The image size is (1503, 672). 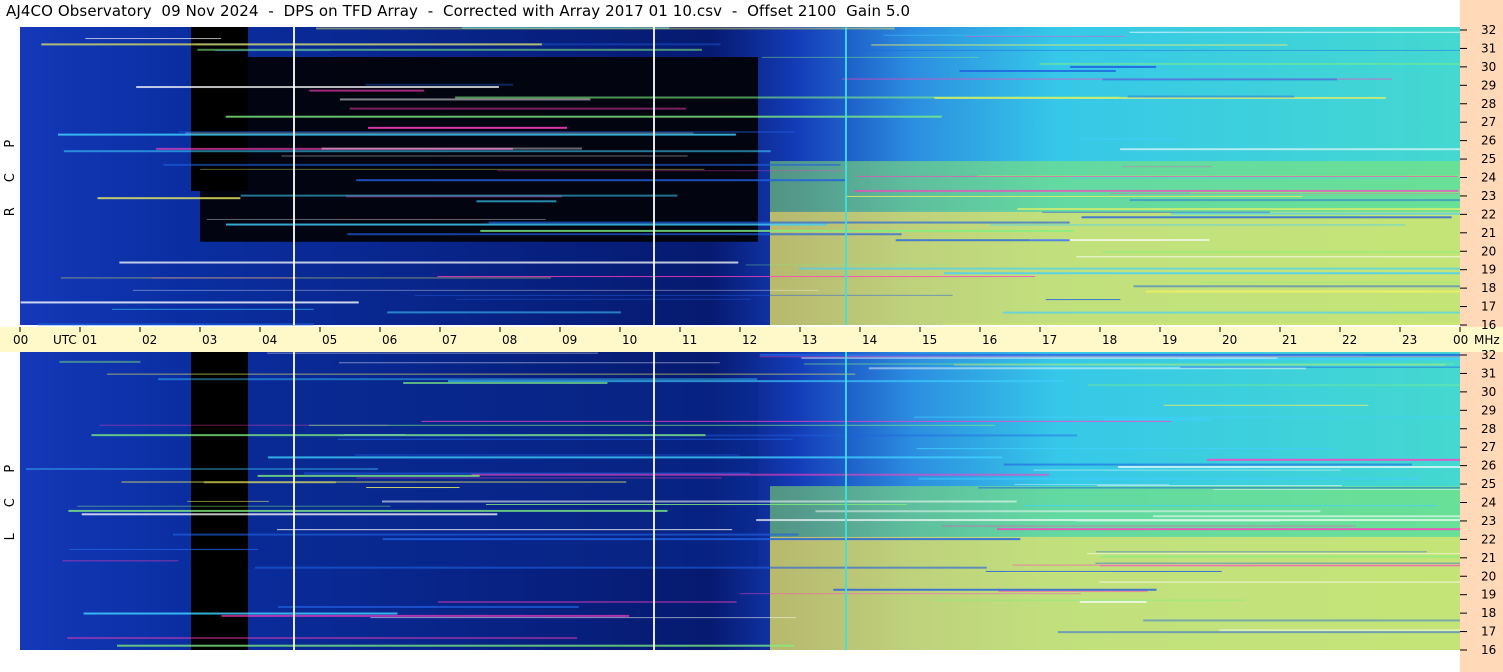 What do you see at coordinates (1488, 632) in the screenshot?
I see `y-tick-label: 17` at bounding box center [1488, 632].